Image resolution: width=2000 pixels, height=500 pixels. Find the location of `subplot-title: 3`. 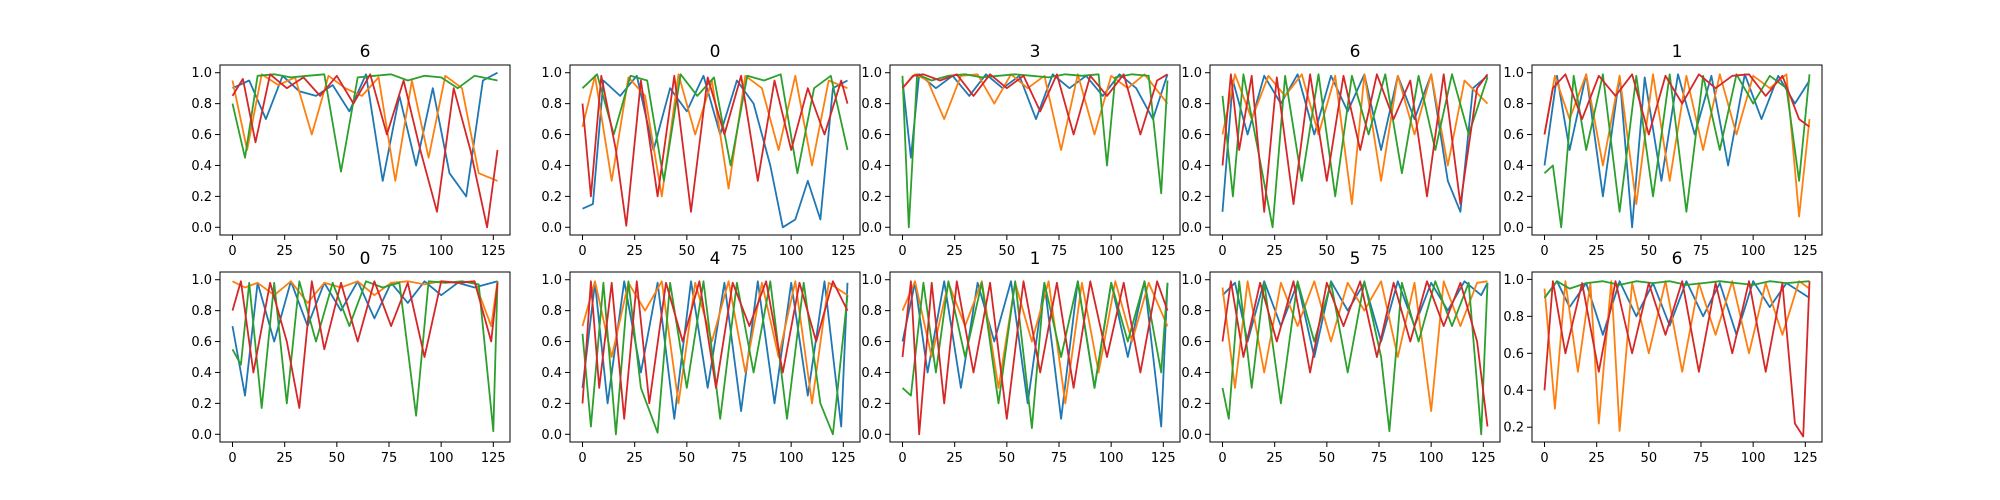

subplot-title: 3 is located at coordinates (1035, 52).